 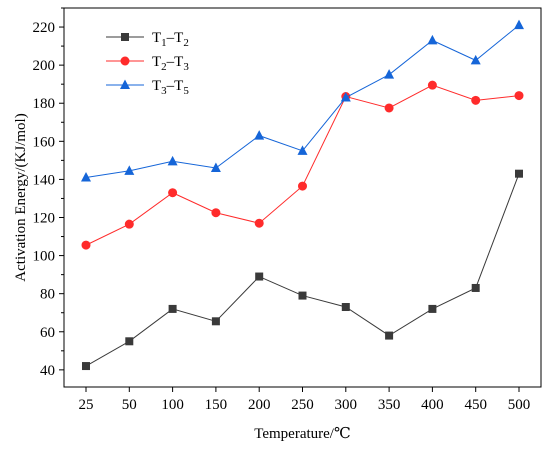 I want to click on y-tick-label: 80, so click(x=47, y=295).